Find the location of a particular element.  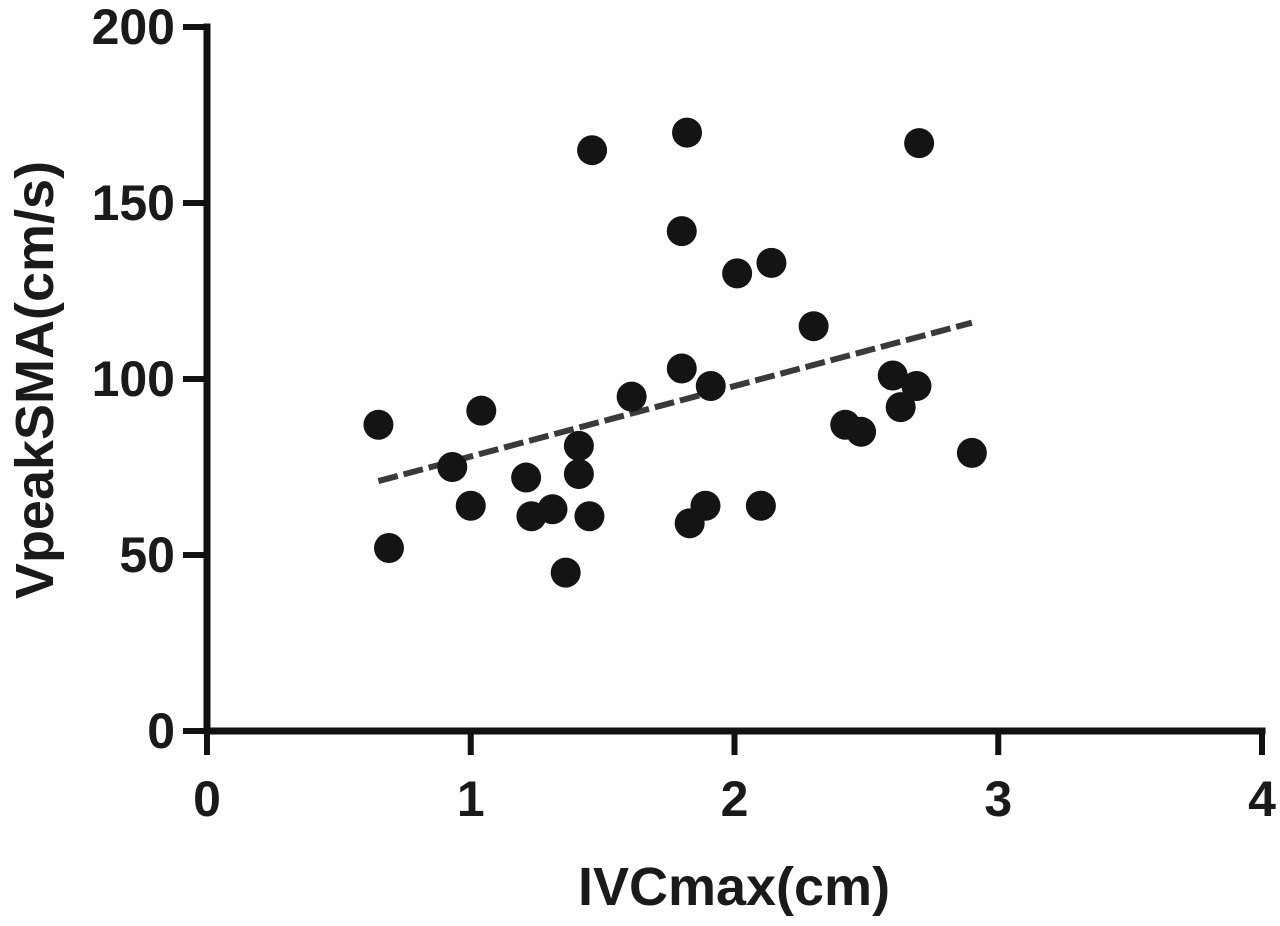

x-tick-label: 0 is located at coordinates (207, 799).